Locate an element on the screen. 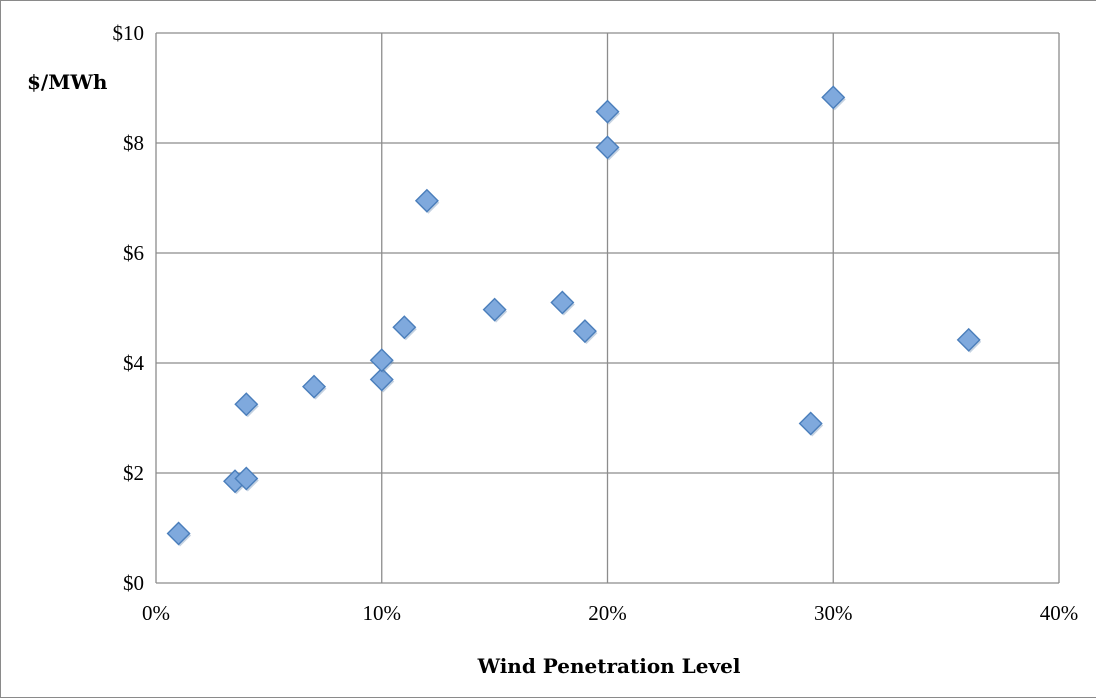 This screenshot has height=699, width=1096. y-tick-label: $4 is located at coordinates (134, 363).